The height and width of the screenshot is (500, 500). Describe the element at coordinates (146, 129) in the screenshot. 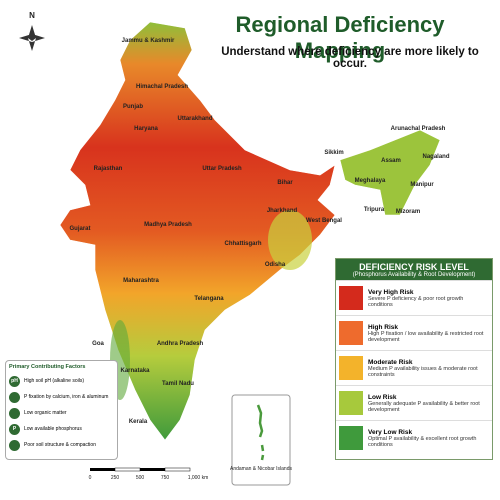

I see `region-label: Haryana` at that location.